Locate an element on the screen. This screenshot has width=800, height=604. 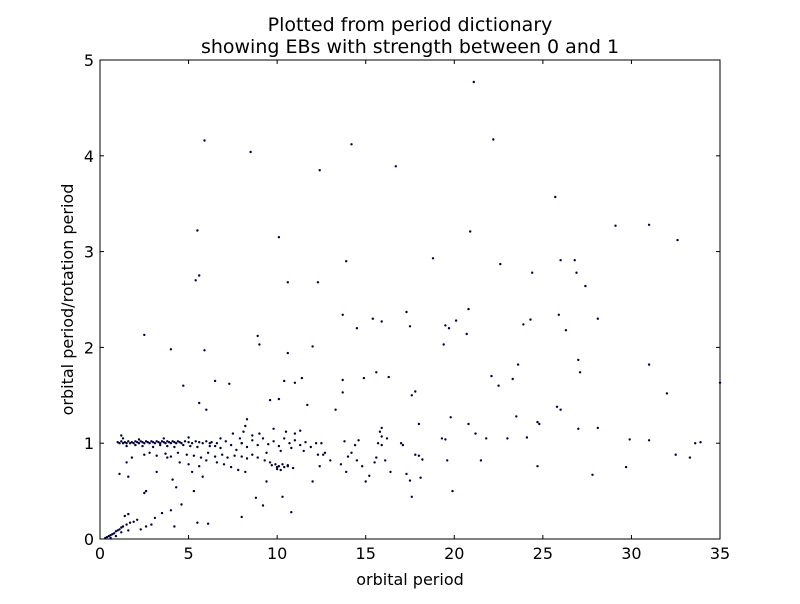
y-tick-label: 0 is located at coordinates (89, 539).